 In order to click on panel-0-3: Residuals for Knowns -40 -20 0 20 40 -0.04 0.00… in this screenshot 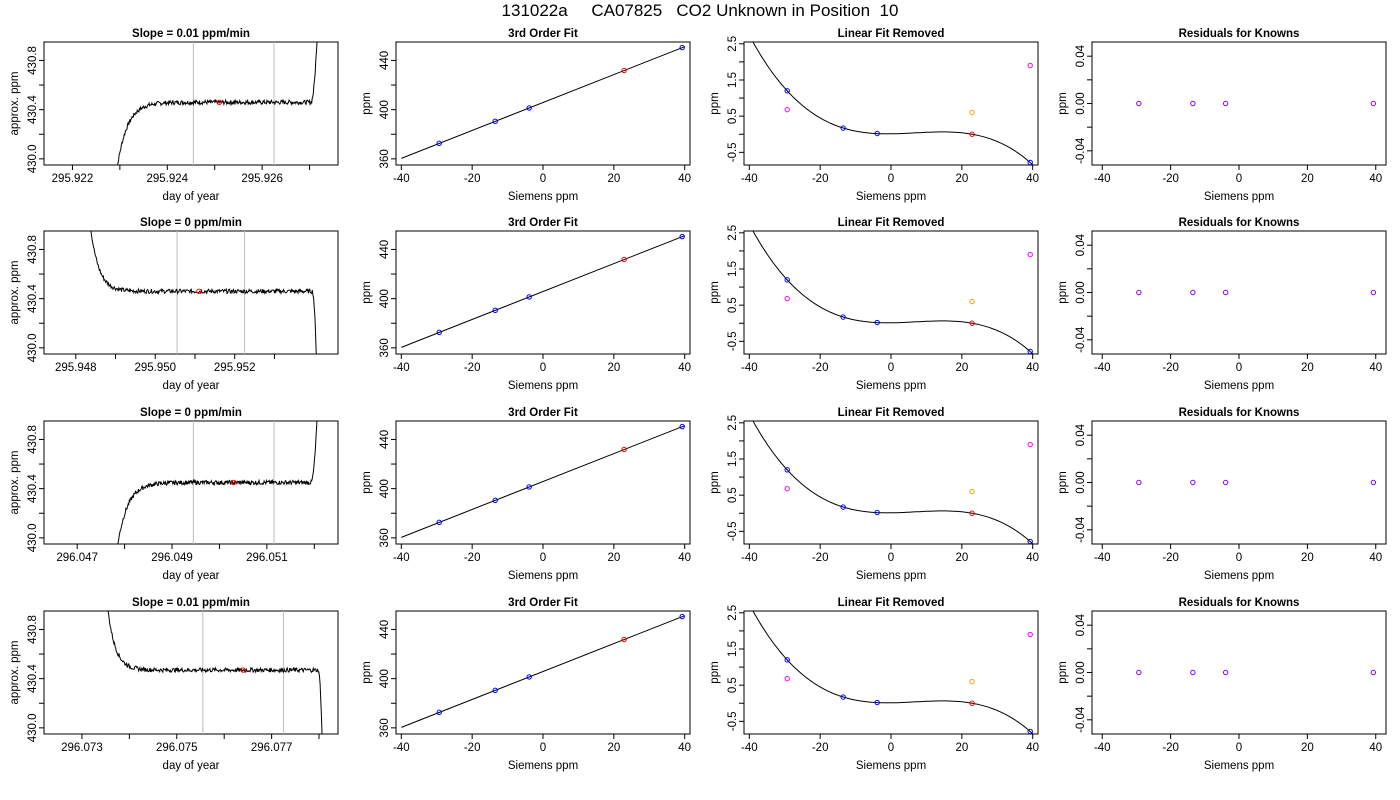, I will do `click(1222, 115)`.